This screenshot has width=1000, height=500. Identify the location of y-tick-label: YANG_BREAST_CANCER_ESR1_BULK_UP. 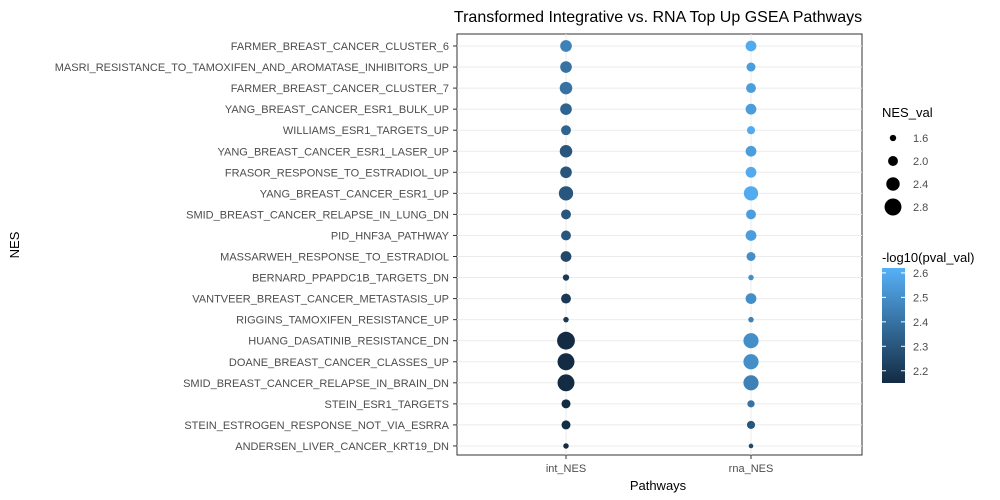
(337, 110).